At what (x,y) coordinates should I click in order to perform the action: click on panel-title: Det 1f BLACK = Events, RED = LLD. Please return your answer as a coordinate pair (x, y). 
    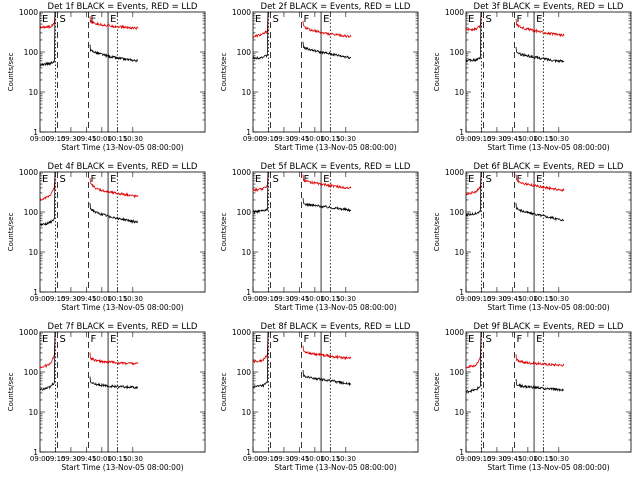
    Looking at the image, I should click on (123, 7).